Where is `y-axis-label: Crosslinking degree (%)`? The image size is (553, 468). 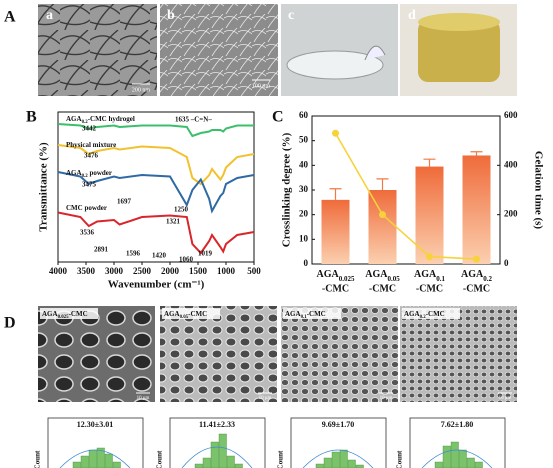 y-axis-label: Crosslinking degree (%) is located at coordinates (287, 189).